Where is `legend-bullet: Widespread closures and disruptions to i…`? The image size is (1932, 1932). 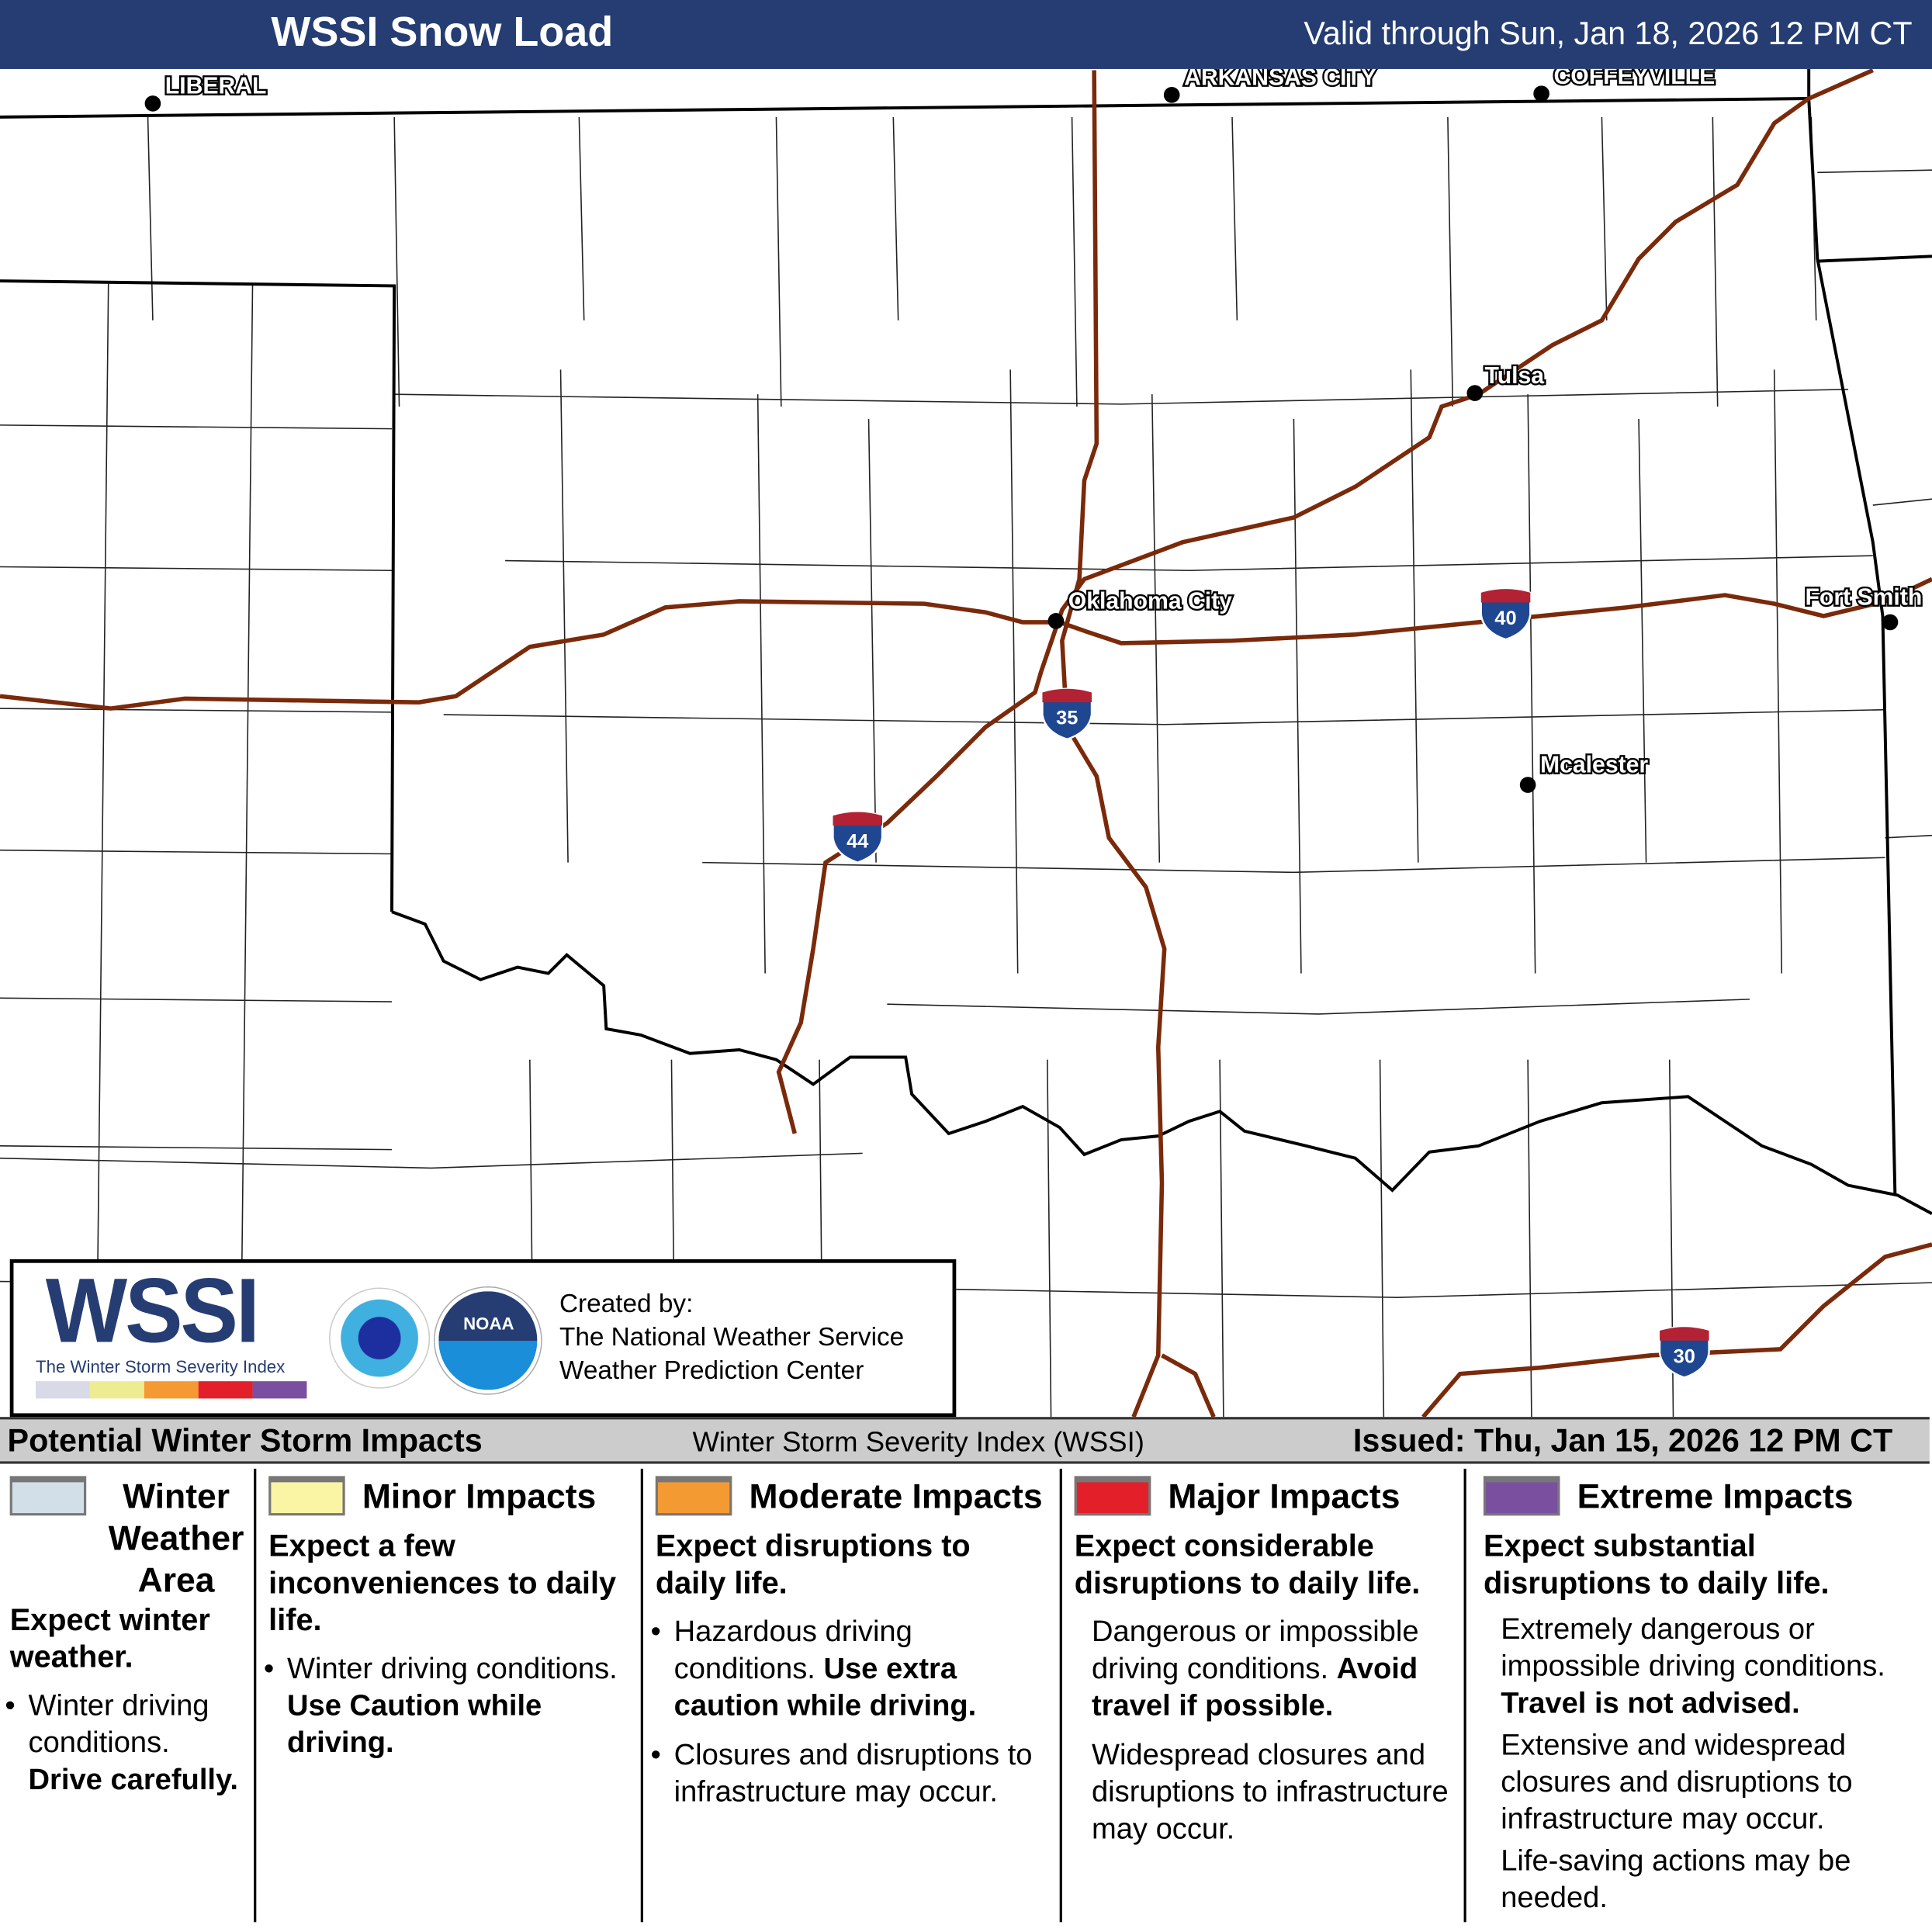 legend-bullet: Widespread closures and disruptions to i… is located at coordinates (1270, 1792).